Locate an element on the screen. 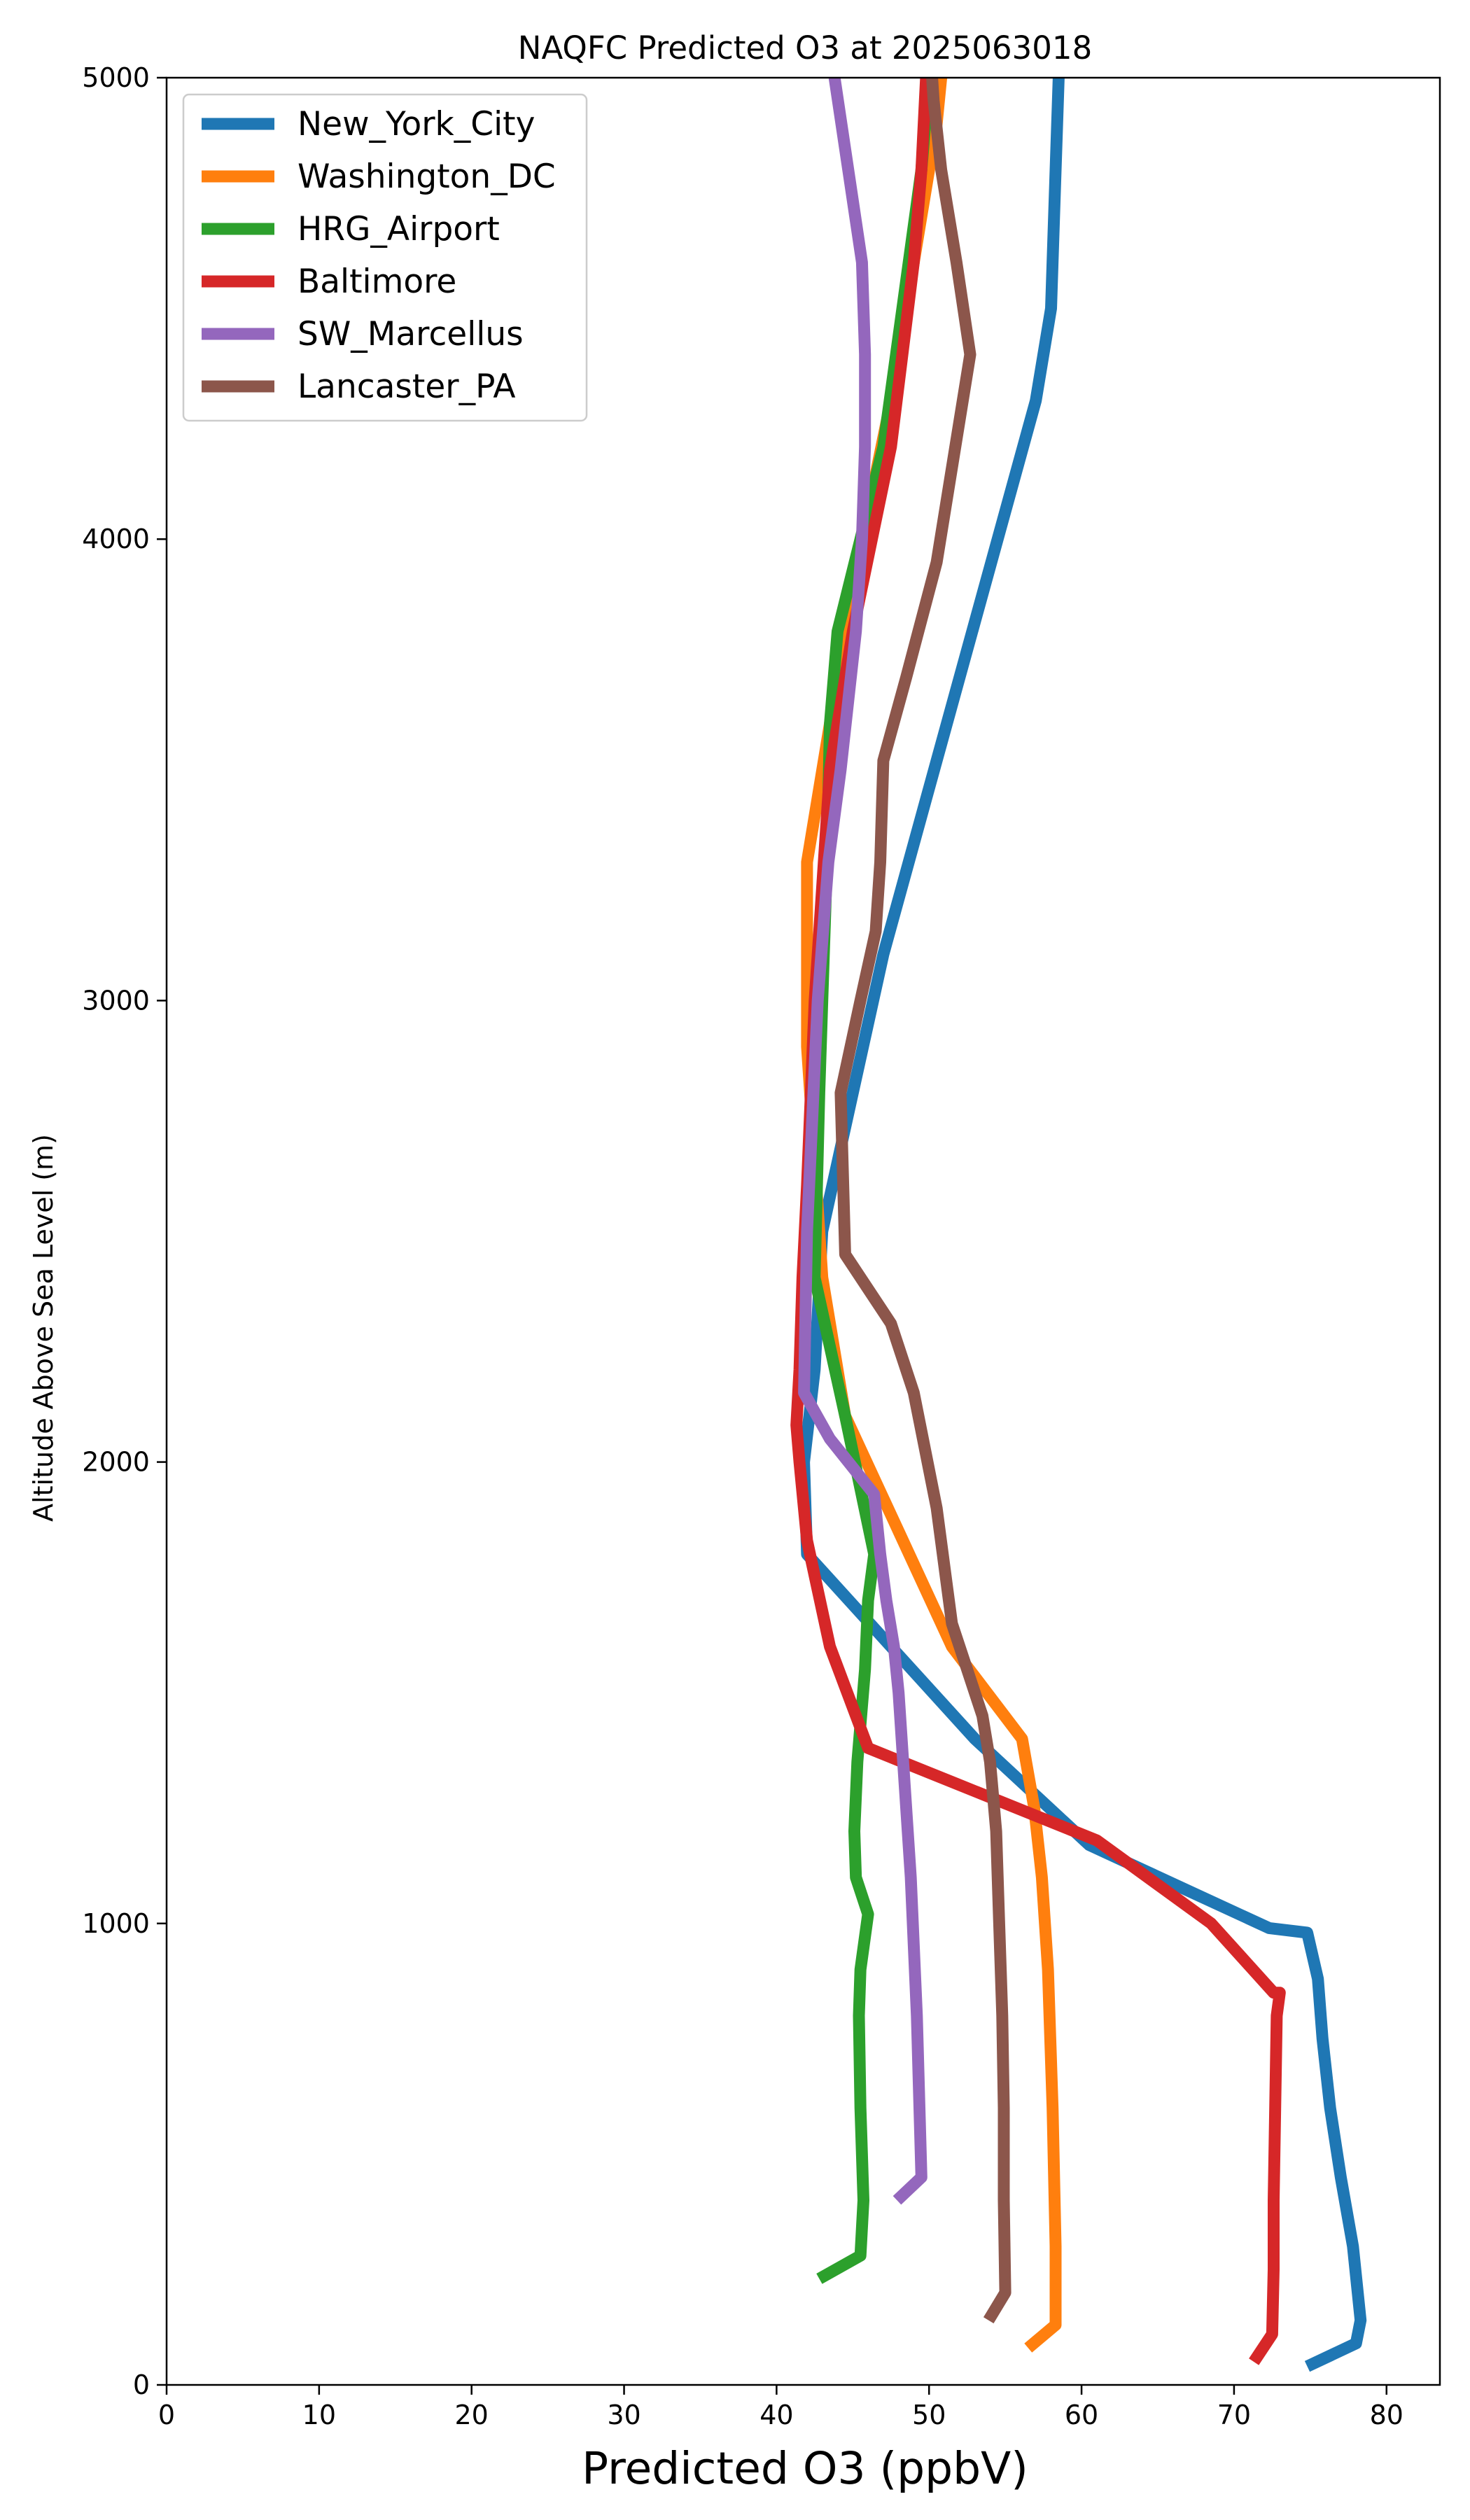  legend-label: New_York_City is located at coordinates (416, 124).